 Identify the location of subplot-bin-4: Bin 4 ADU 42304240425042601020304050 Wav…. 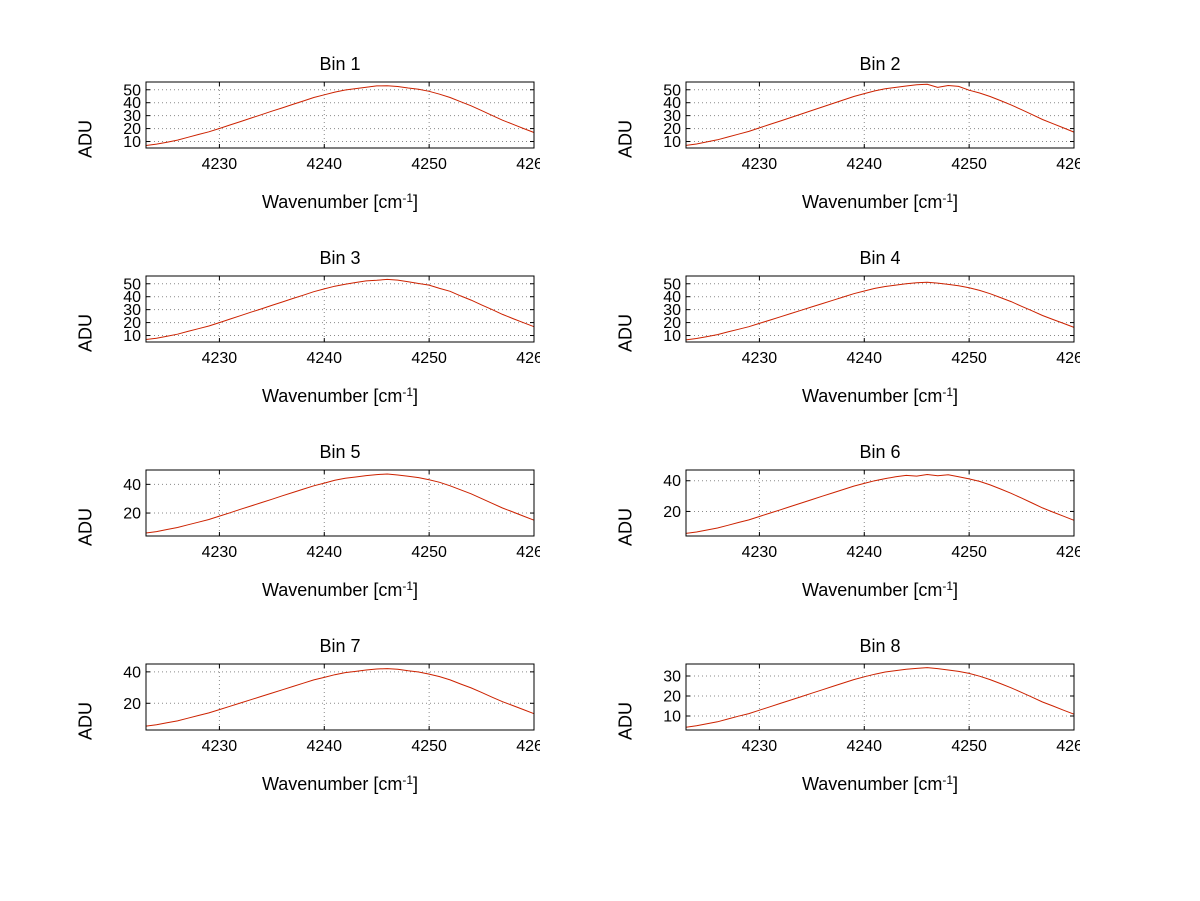
(845, 326).